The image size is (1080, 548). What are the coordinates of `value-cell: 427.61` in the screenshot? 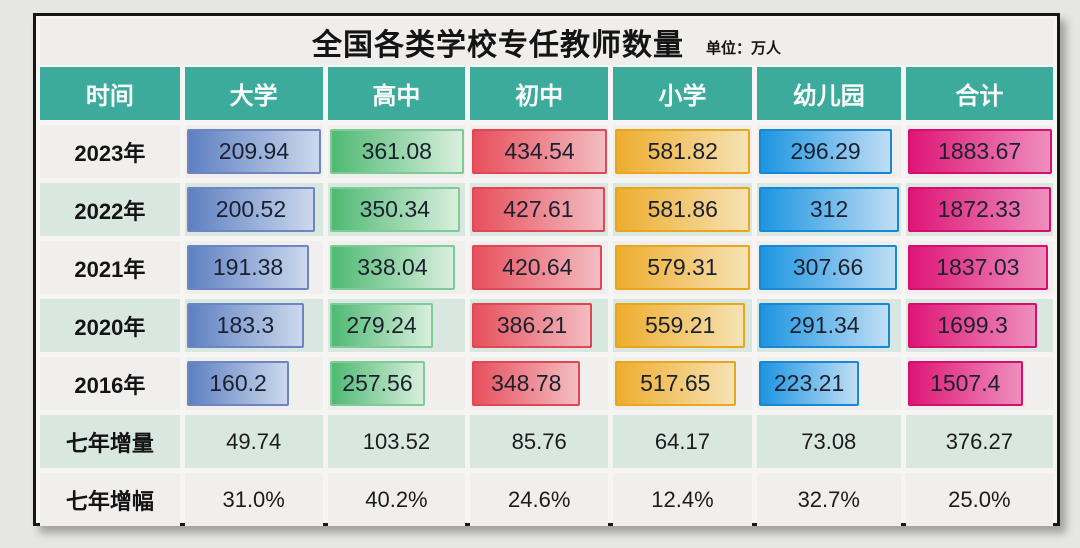 It's located at (539, 209).